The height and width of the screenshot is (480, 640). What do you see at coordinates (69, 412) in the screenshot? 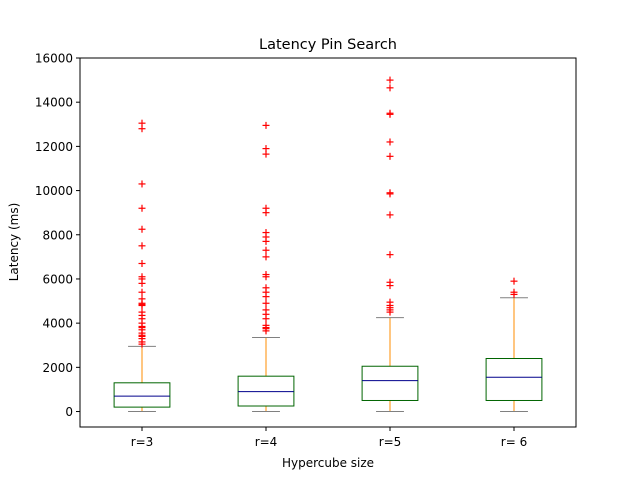
I see `y-tick-label: 0` at bounding box center [69, 412].